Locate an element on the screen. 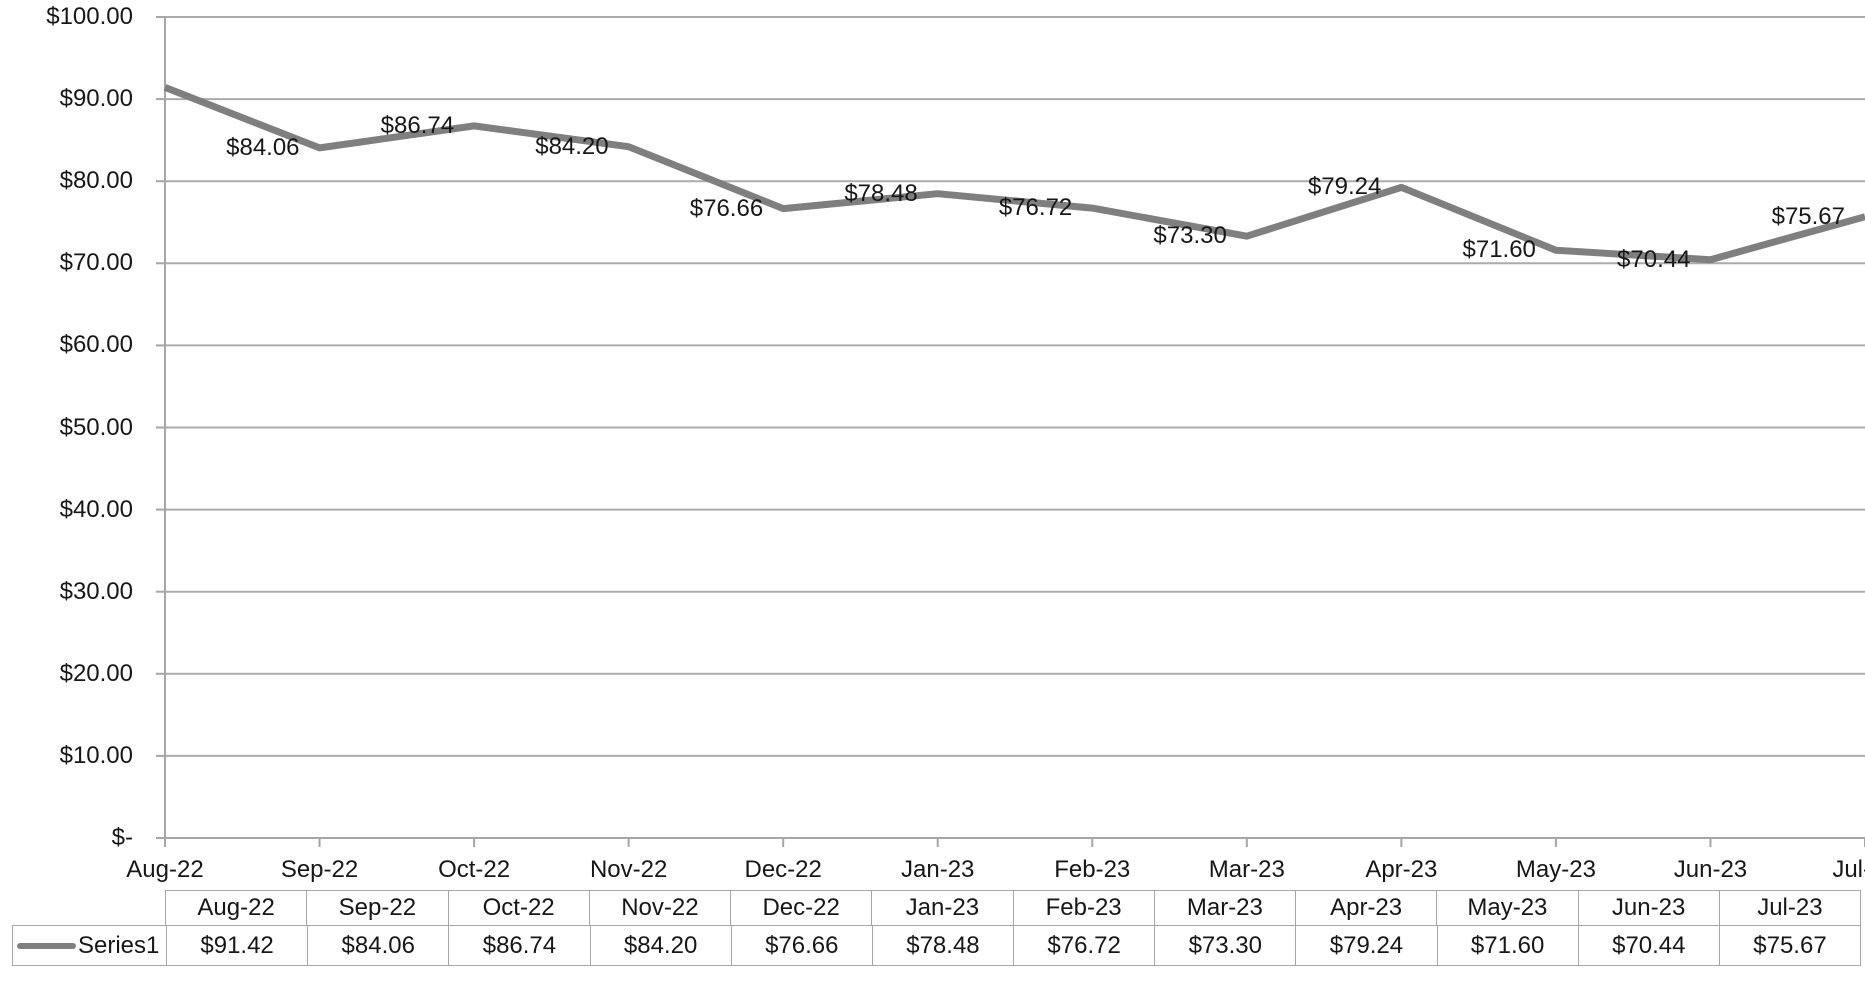  data-label: $73.30 is located at coordinates (1190, 236).